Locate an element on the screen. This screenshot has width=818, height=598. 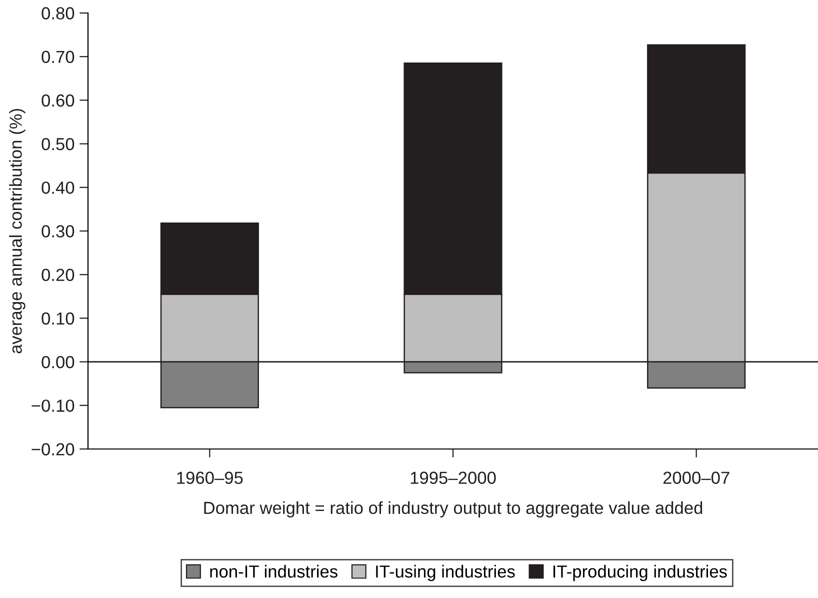
legend-label: IT-producing industries is located at coordinates (640, 573).